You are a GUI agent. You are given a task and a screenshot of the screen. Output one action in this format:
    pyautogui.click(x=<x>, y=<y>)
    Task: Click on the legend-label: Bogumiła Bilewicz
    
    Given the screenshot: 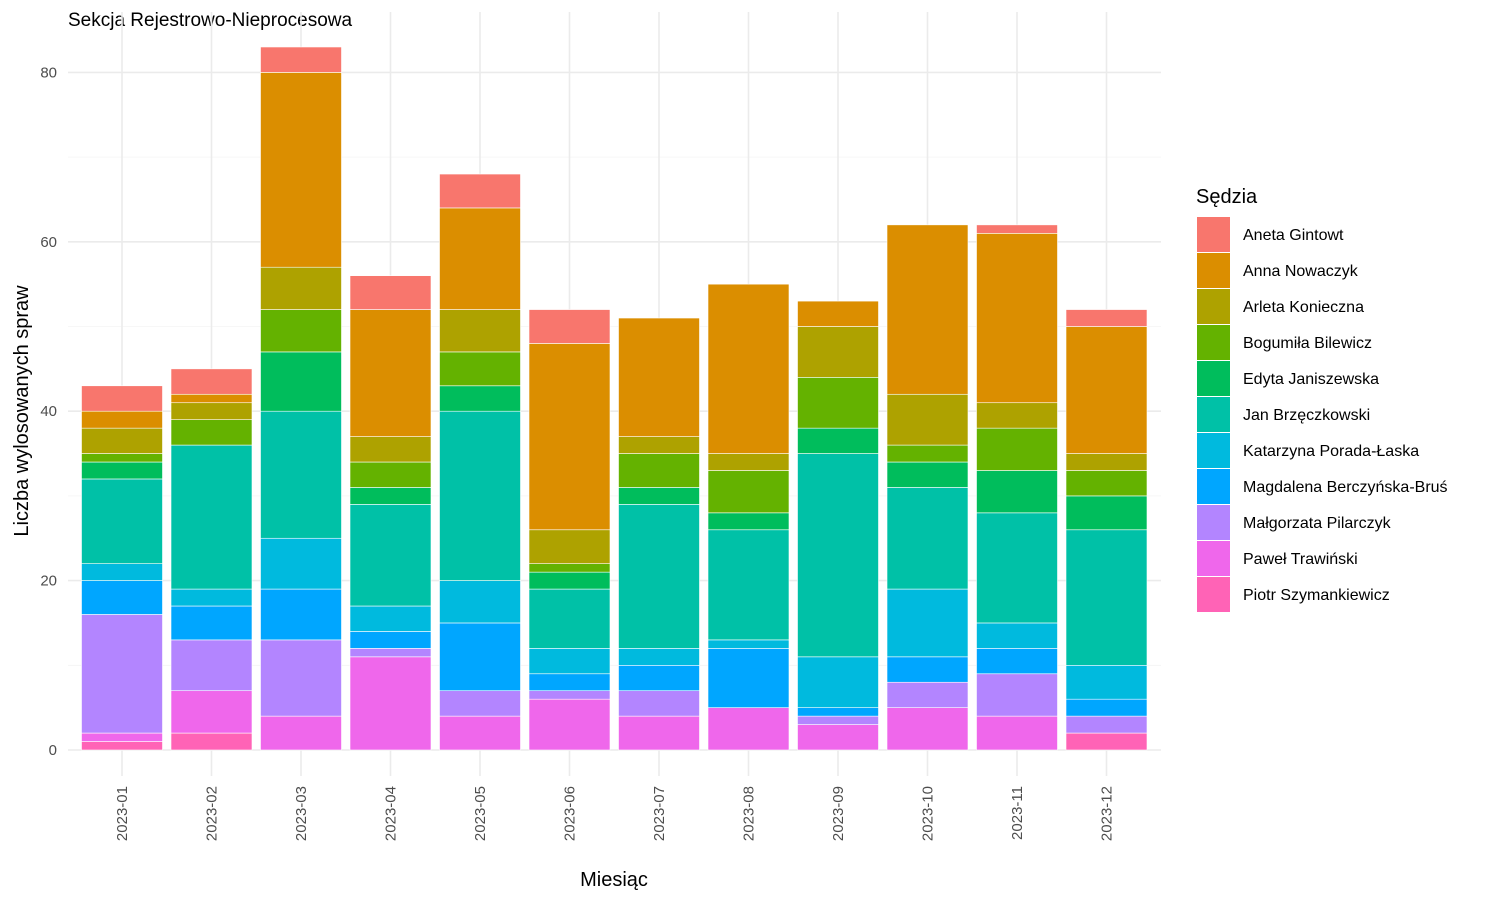 What is the action you would take?
    pyautogui.click(x=1307, y=343)
    